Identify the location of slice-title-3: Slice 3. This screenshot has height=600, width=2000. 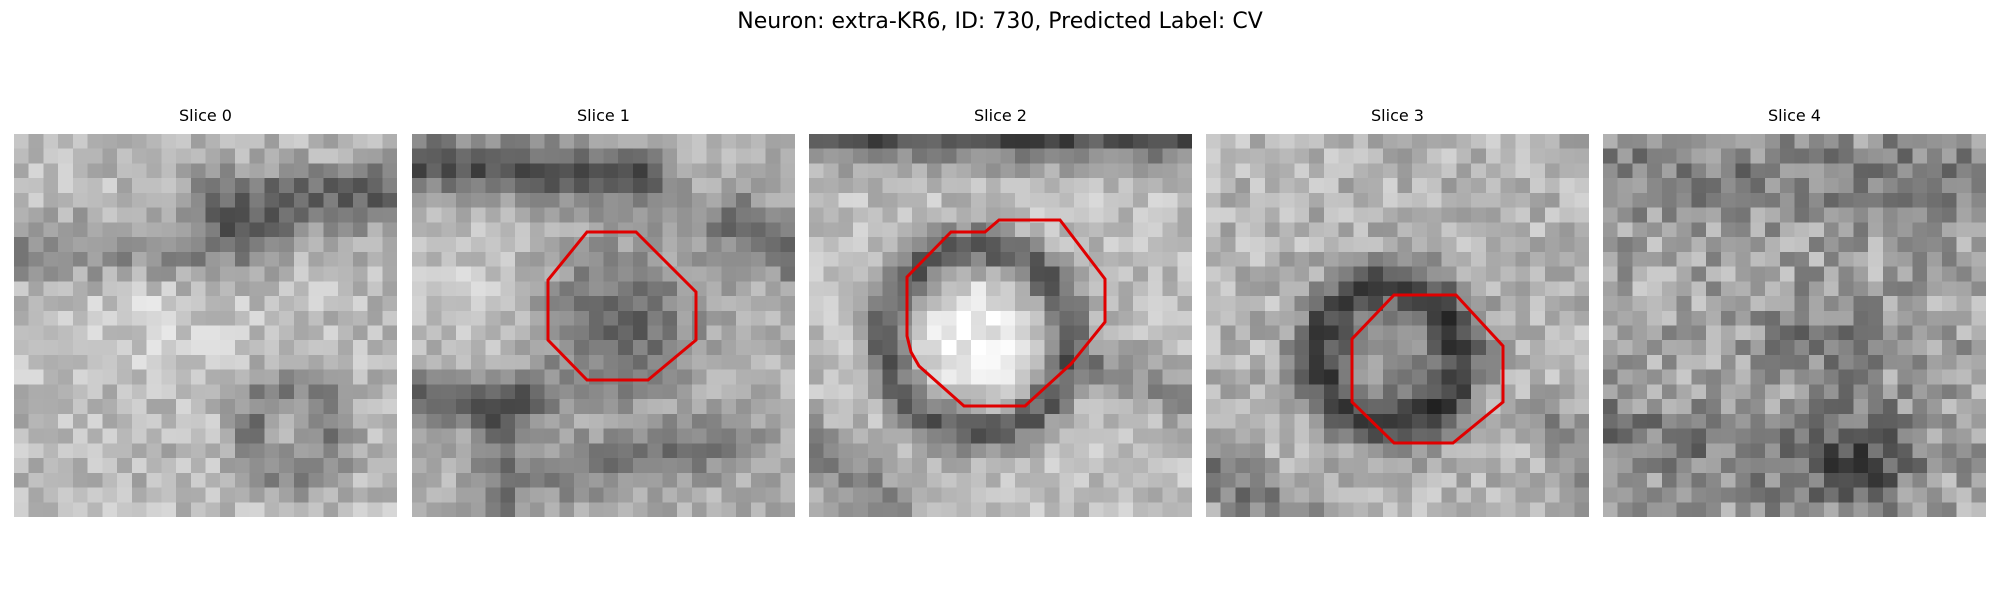
(1397, 115).